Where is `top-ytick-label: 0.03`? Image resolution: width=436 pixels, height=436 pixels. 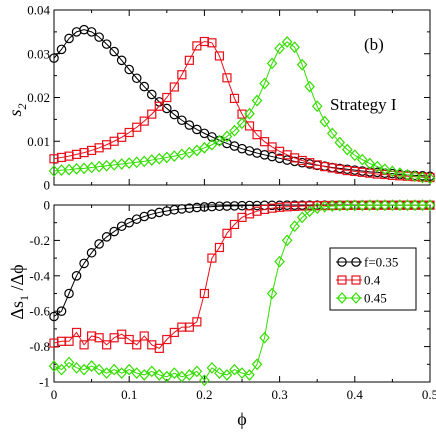 top-ytick-label: 0.03 is located at coordinates (38, 53).